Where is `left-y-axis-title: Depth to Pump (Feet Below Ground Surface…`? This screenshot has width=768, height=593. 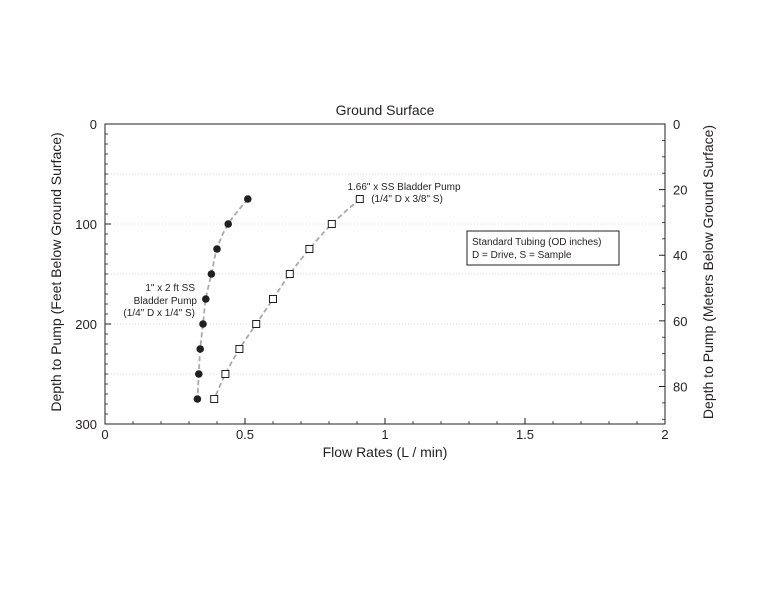
left-y-axis-title: Depth to Pump (Feet Below Ground Surface… is located at coordinates (56, 271).